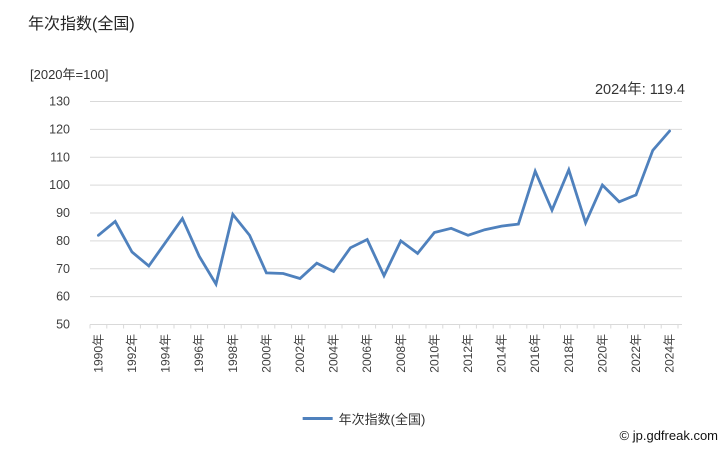 This screenshot has height=450, width=728. I want to click on y-tick-label-80: 80, so click(63, 241).